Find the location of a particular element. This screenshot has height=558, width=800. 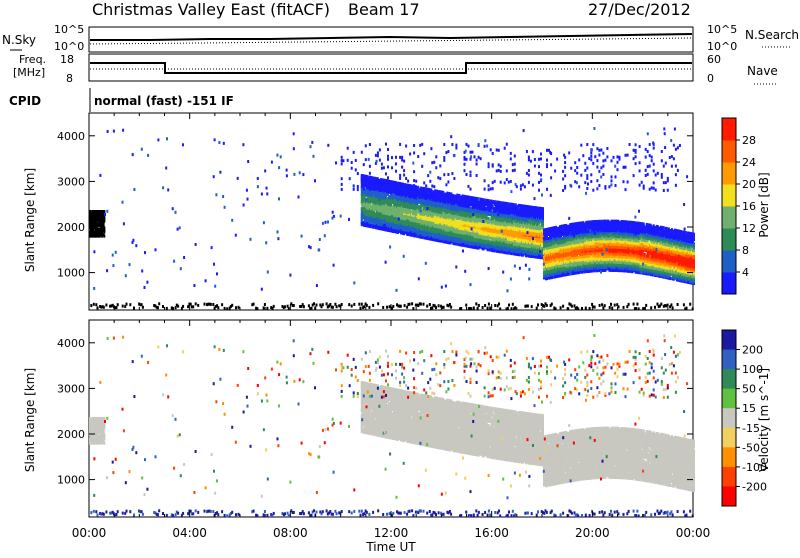

nave-tick-0: 0 is located at coordinates (710, 78).